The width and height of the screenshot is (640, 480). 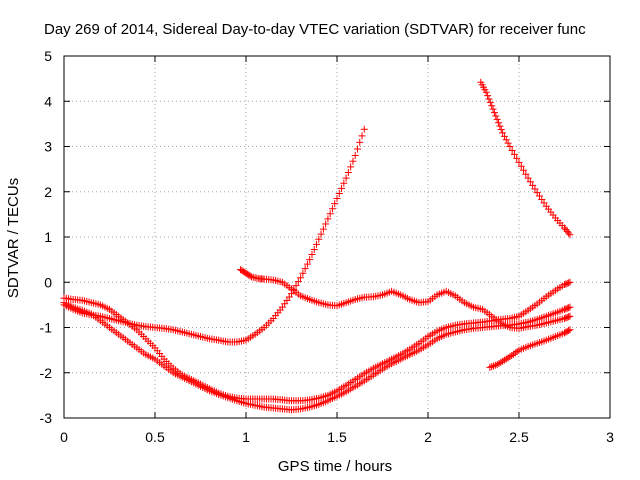 What do you see at coordinates (155, 437) in the screenshot?
I see `x-tick-label: 0.5` at bounding box center [155, 437].